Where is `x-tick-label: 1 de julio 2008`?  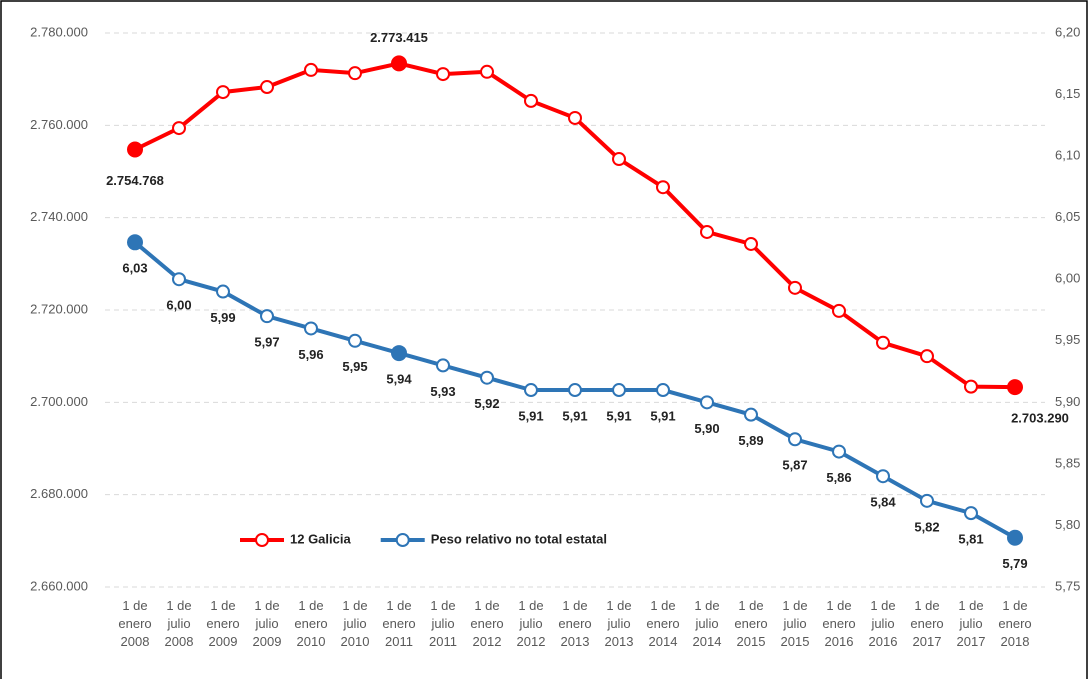
x-tick-label: 1 de julio 2008 is located at coordinates (179, 623).